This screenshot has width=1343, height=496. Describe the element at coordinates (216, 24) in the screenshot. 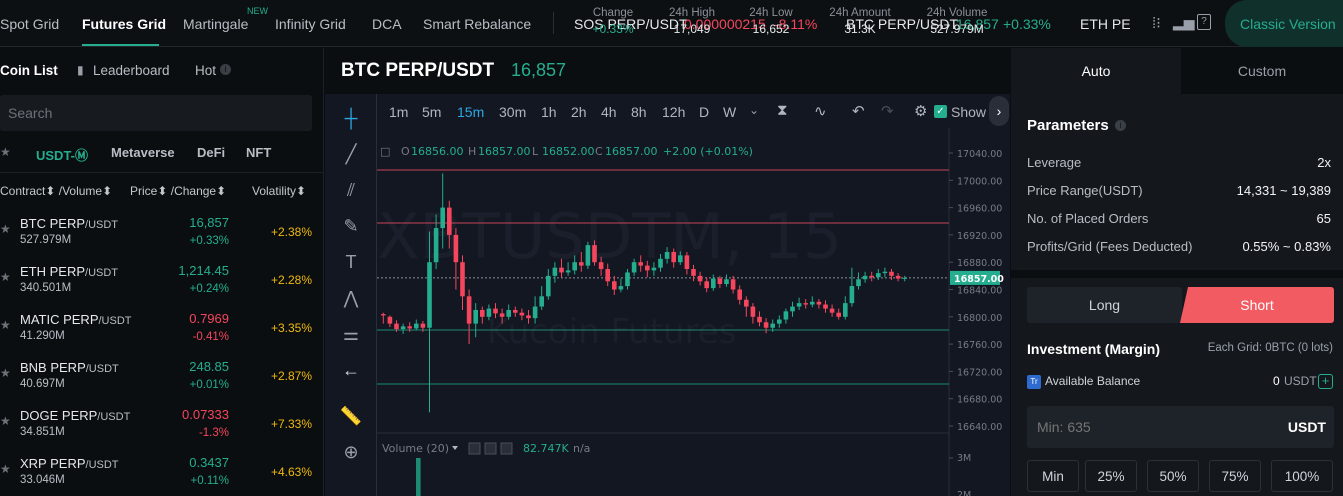

I see `nav-martingale: Martingale` at that location.